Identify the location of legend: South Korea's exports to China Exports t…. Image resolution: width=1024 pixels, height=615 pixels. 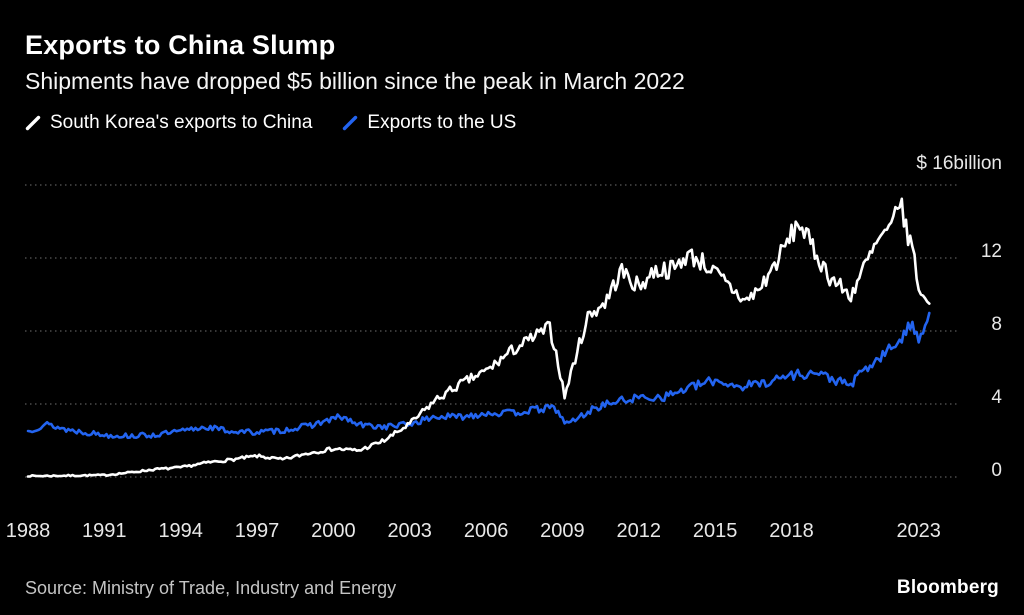
(512, 123).